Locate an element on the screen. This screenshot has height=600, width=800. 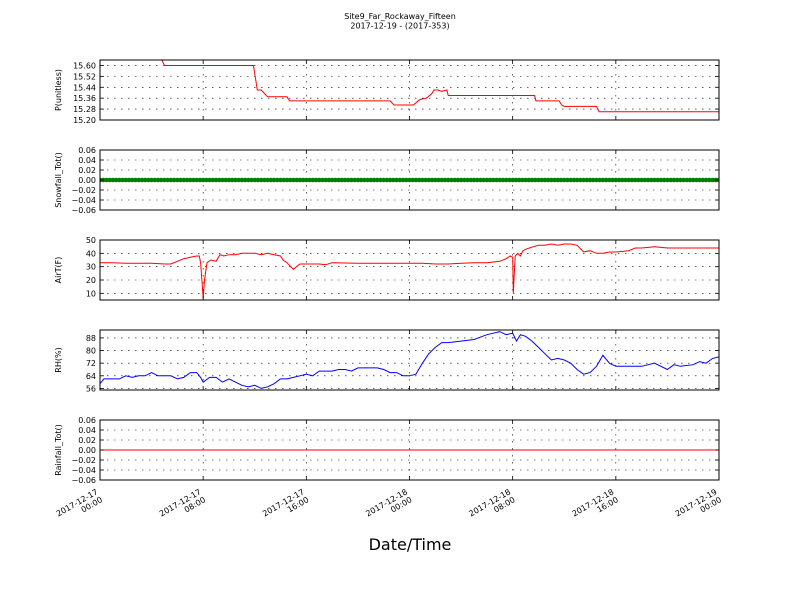
y-axis-ticks: −0.06−0.04−0.020.000.020.040.06 is located at coordinates (395, 180).